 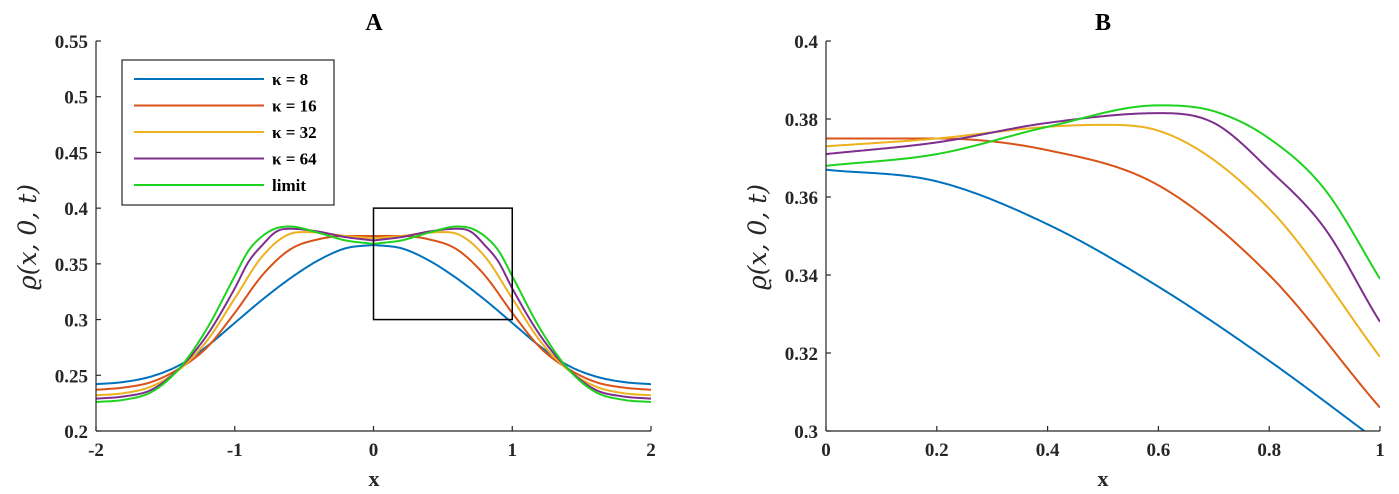 What do you see at coordinates (802, 276) in the screenshot?
I see `panel-b-y-tick-label: 0.34` at bounding box center [802, 276].